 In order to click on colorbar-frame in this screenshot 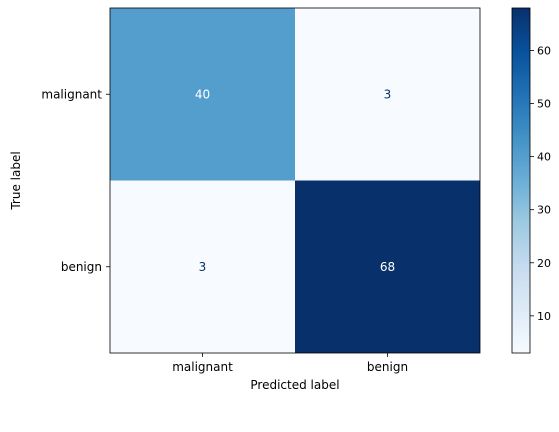, I will do `click(521, 180)`.